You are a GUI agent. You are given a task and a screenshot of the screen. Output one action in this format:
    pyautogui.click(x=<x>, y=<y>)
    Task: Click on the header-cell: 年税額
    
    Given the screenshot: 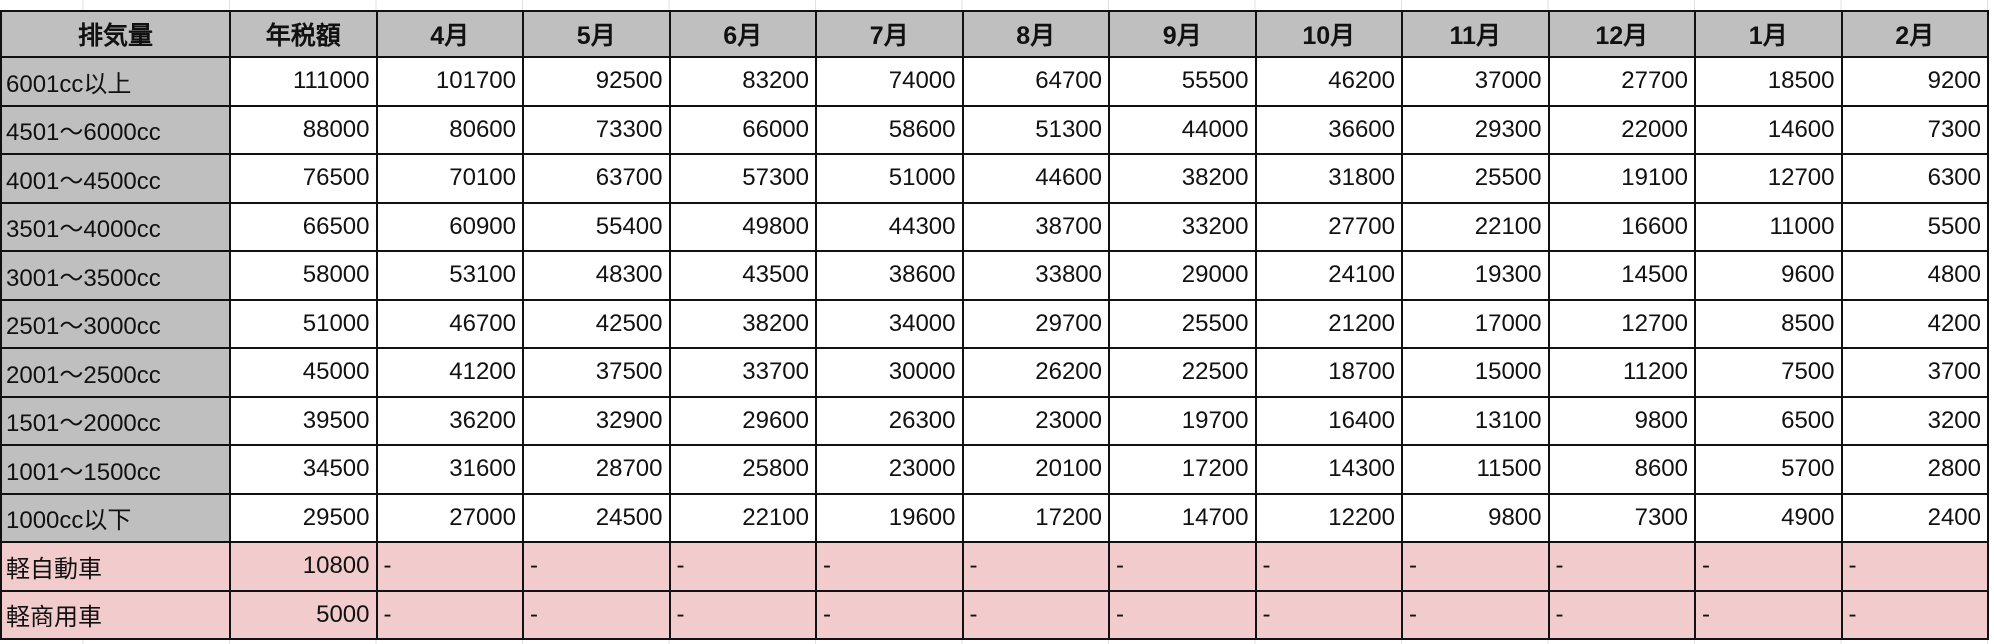 What is the action you would take?
    pyautogui.click(x=303, y=34)
    